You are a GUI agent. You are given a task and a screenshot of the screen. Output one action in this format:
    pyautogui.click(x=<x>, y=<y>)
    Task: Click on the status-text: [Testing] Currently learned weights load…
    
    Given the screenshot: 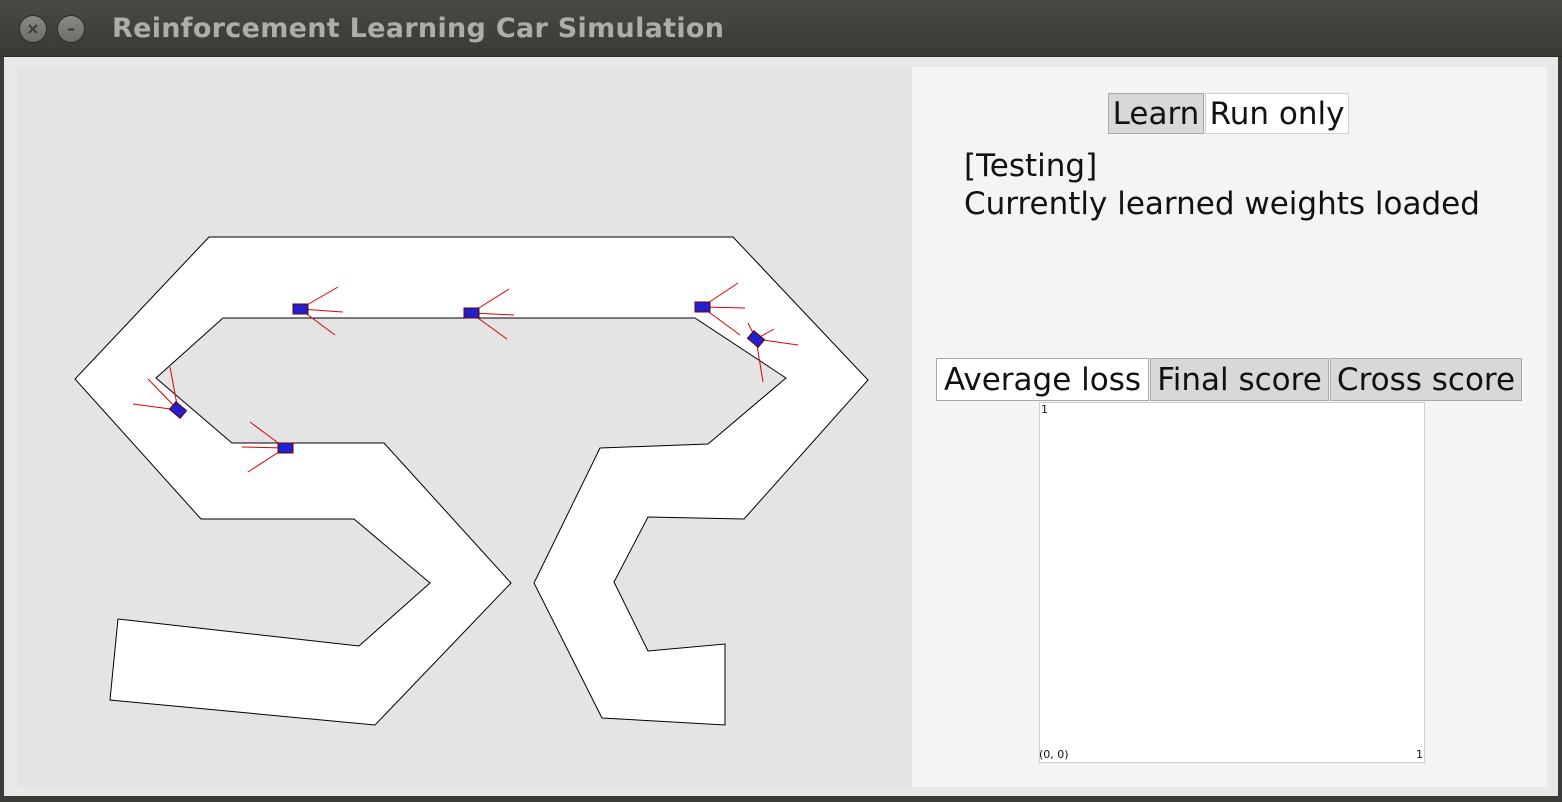 What is the action you would take?
    pyautogui.click(x=1222, y=185)
    